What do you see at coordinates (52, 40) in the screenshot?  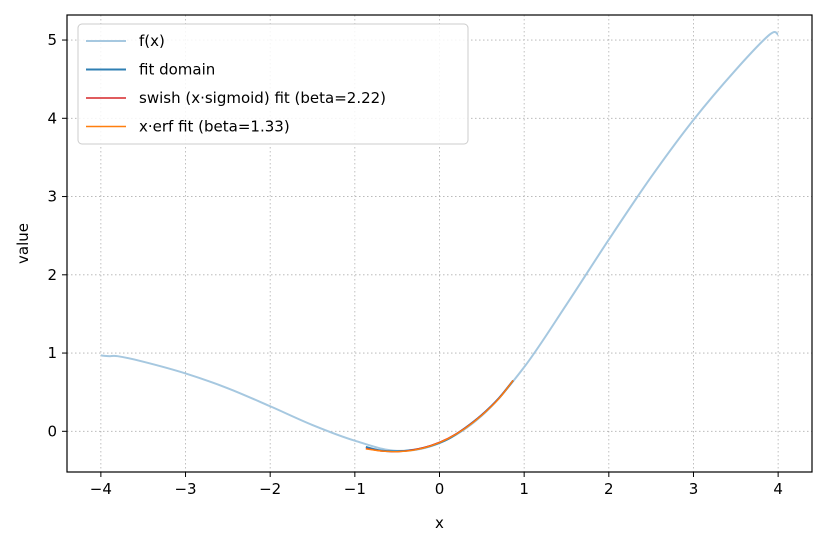 I see `y-tick-label: 5` at bounding box center [52, 40].